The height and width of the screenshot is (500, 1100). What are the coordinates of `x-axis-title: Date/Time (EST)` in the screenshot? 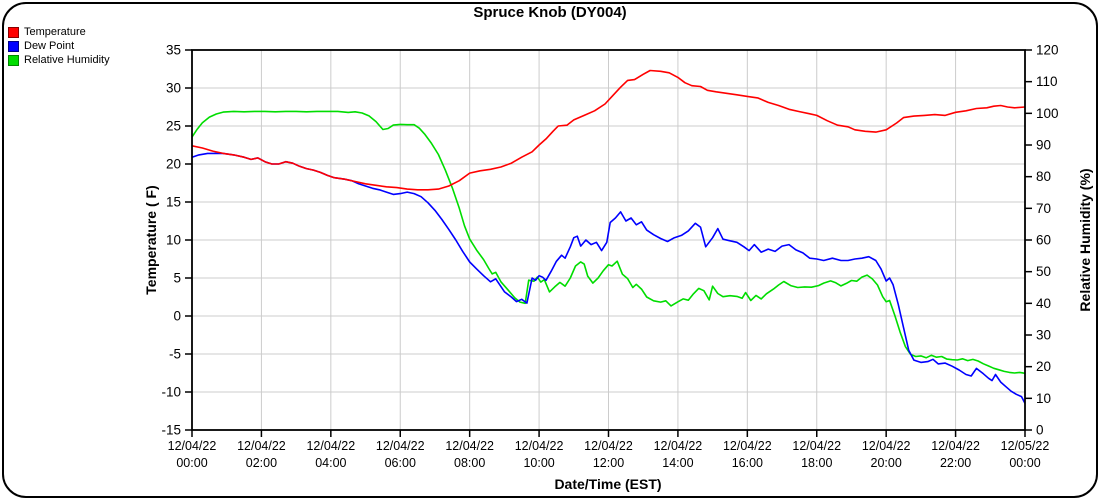 It's located at (608, 484).